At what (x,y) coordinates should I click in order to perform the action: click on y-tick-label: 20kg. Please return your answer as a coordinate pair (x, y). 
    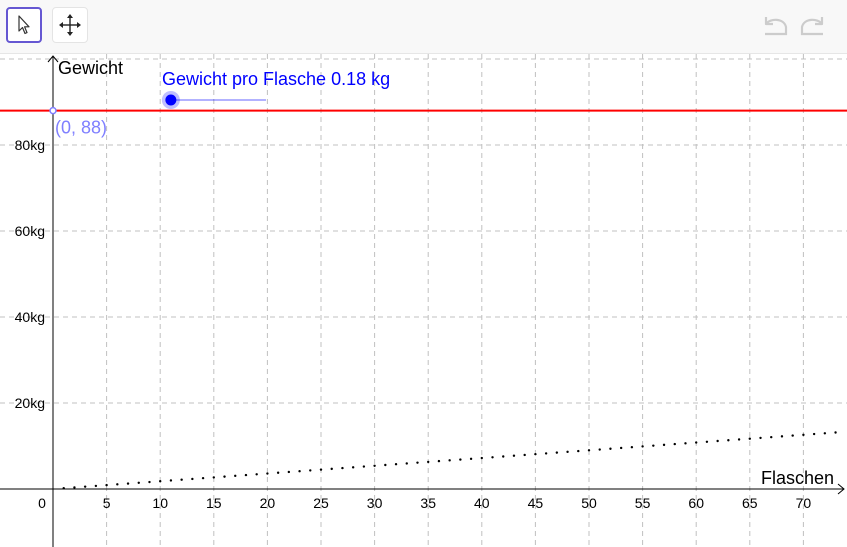
    Looking at the image, I should click on (30, 403).